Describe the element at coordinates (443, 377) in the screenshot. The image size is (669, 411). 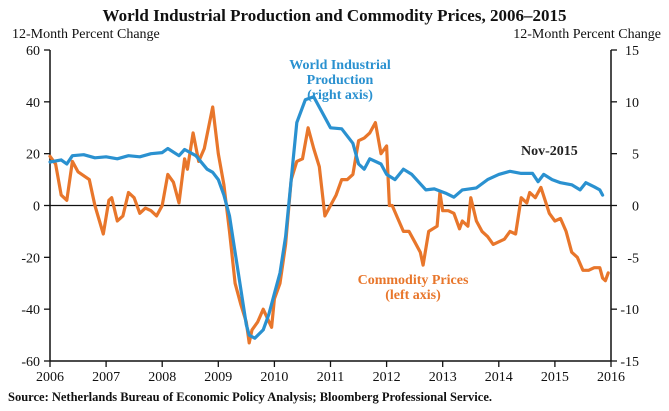
I see `x-tick-label: 2013` at that location.